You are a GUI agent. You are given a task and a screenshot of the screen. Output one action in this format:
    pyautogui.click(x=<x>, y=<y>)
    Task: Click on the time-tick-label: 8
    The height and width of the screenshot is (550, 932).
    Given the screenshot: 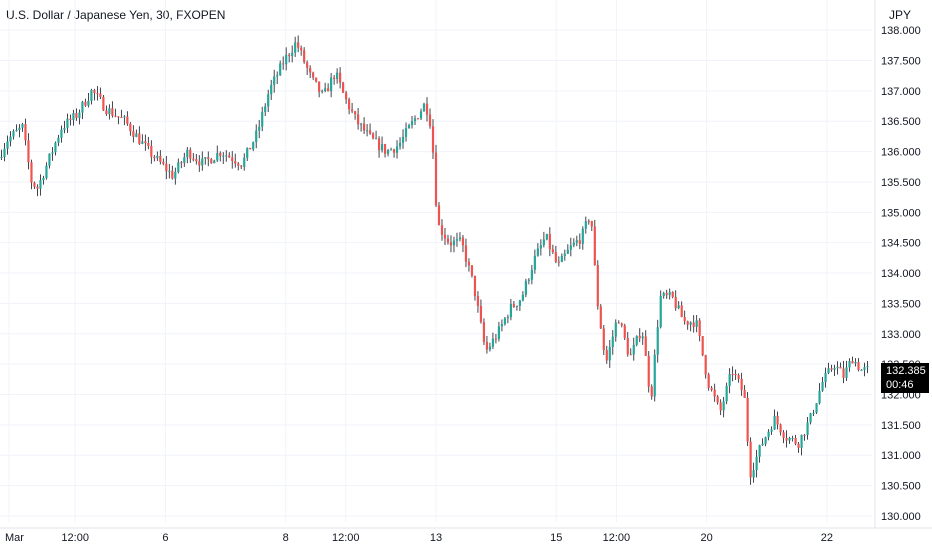 What is the action you would take?
    pyautogui.click(x=286, y=538)
    